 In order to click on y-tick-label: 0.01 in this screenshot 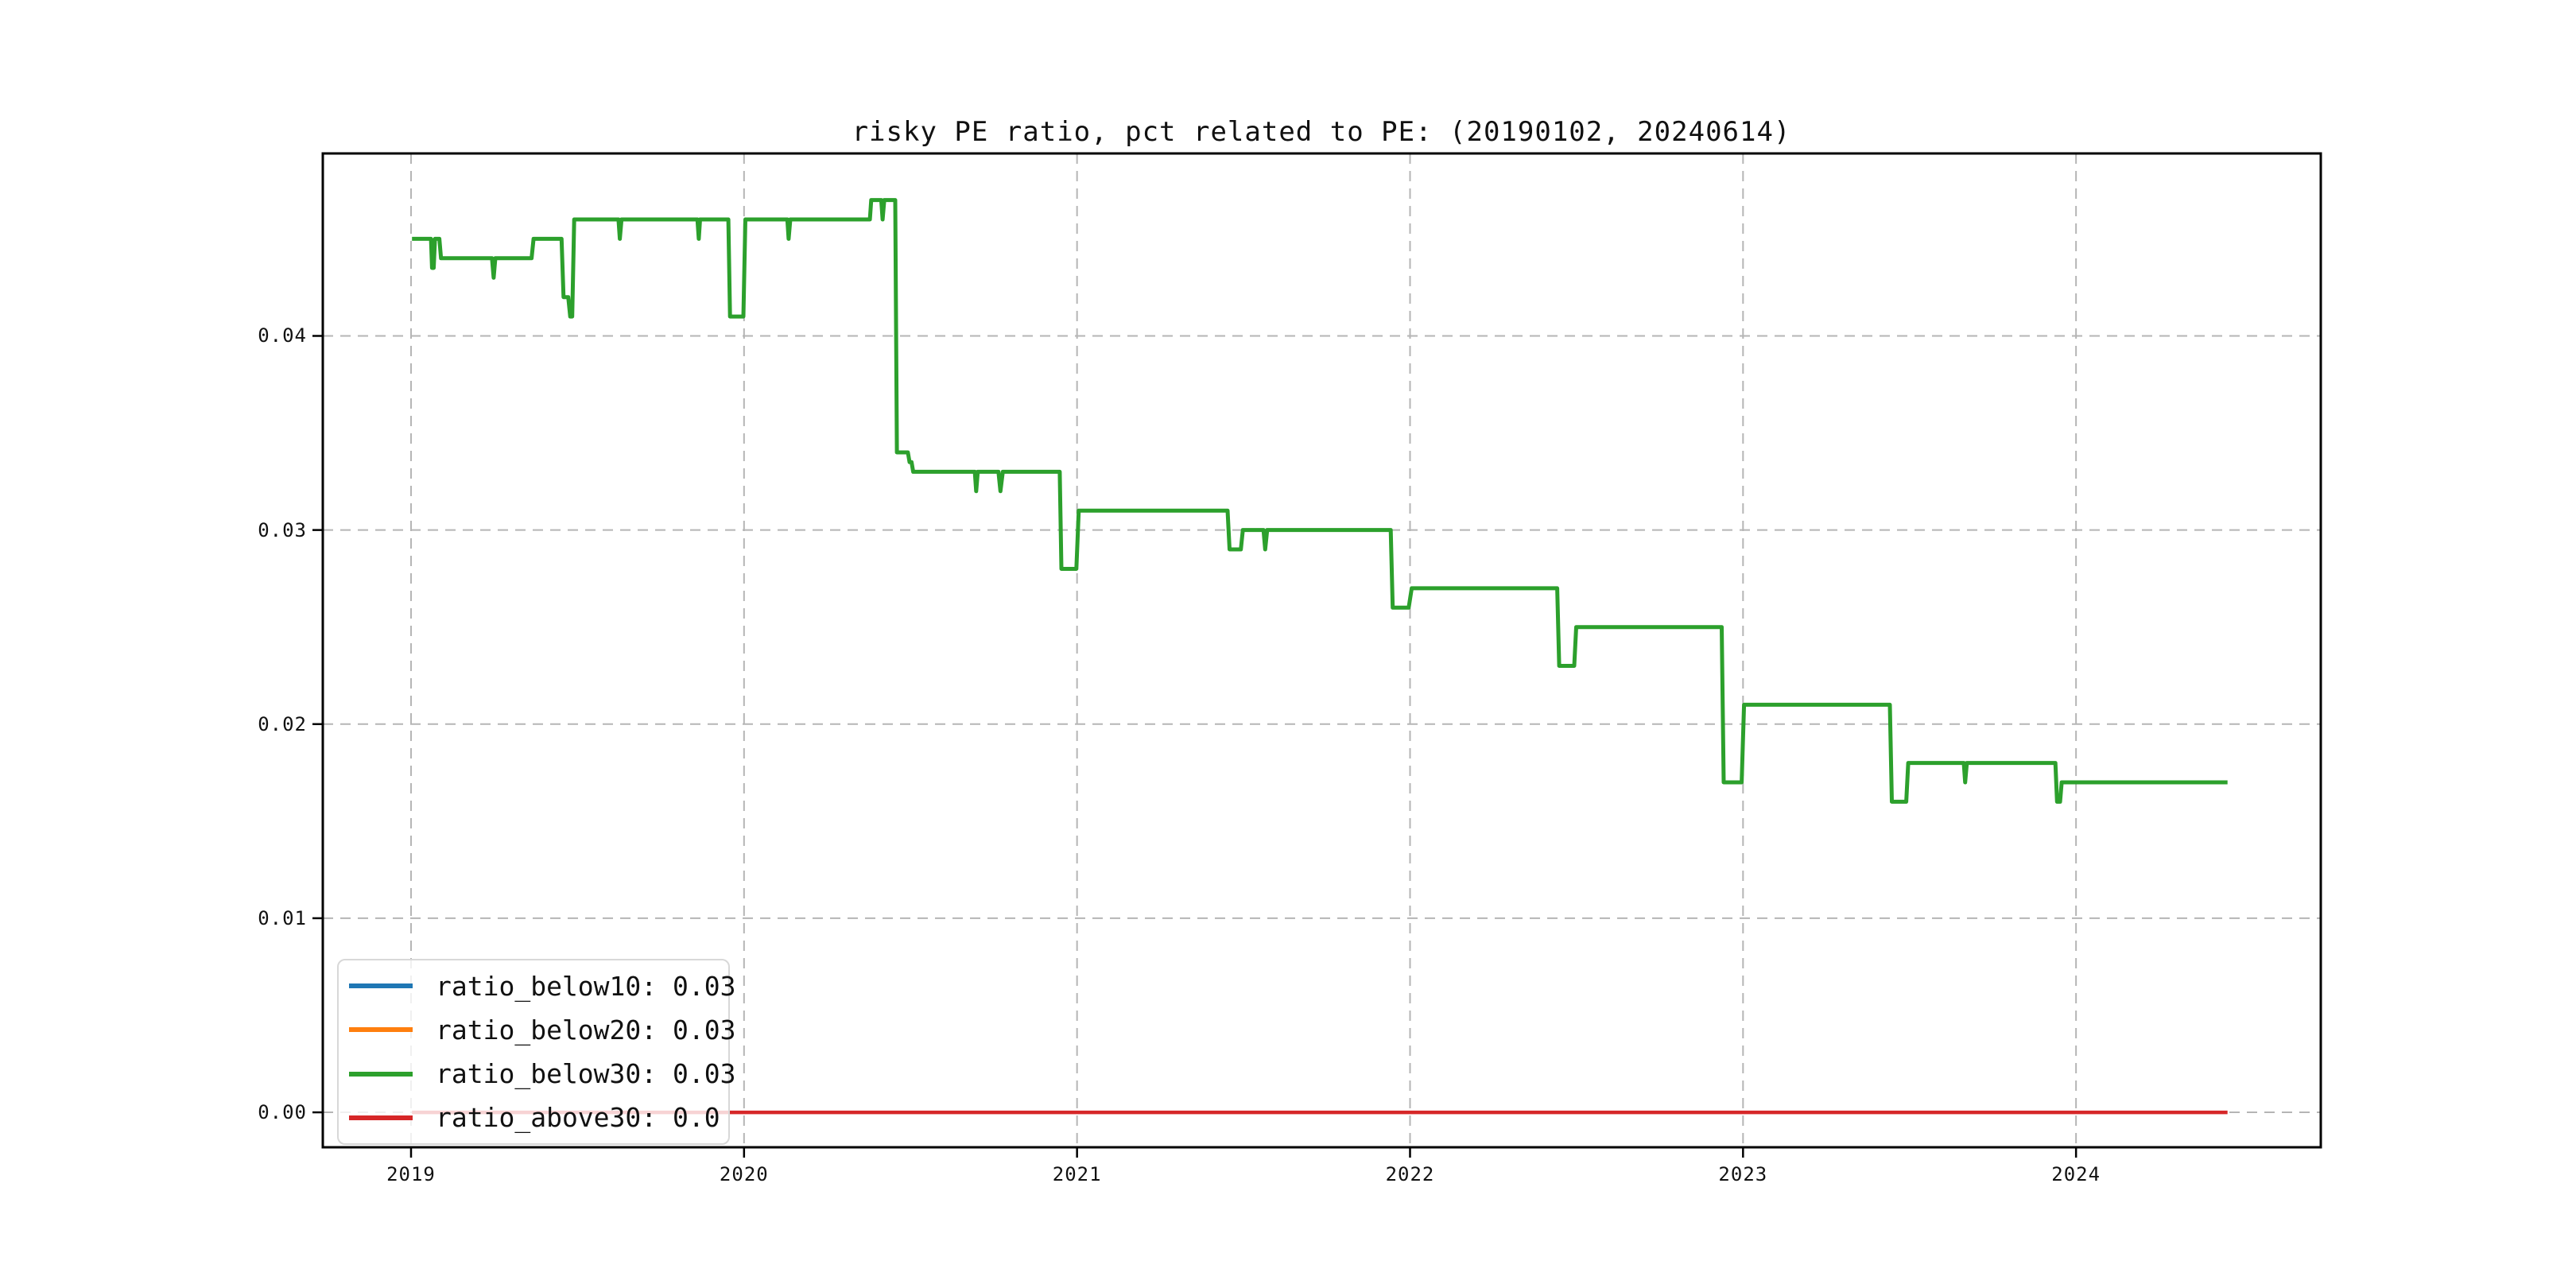, I will do `click(282, 918)`.